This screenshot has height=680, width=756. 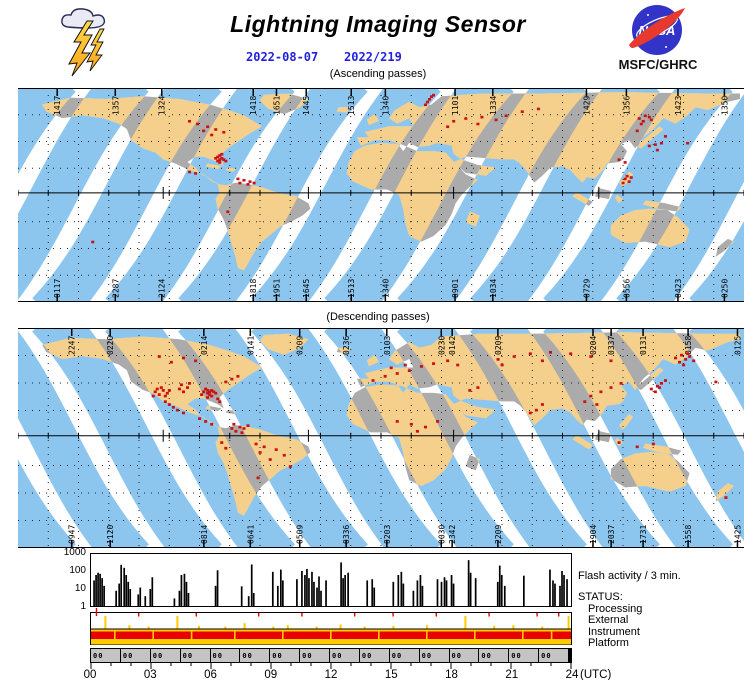 What do you see at coordinates (80, 588) in the screenshot?
I see `flash-y-tick: 10` at bounding box center [80, 588].